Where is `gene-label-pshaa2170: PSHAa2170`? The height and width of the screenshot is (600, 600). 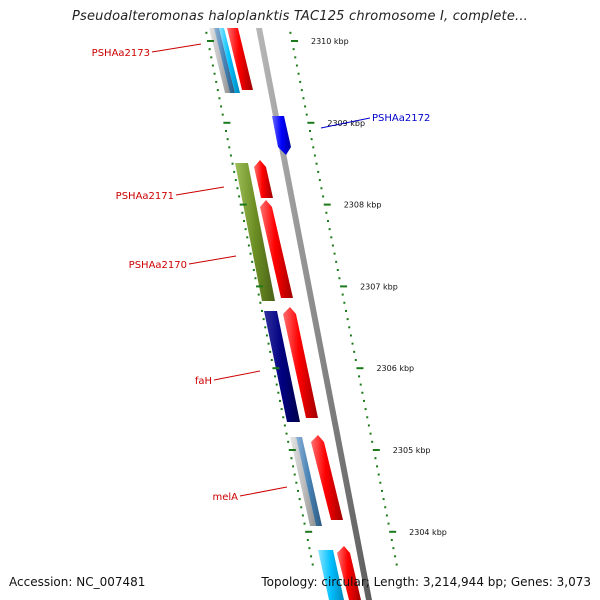
gene-label-pshaa2170: PSHAa2170 is located at coordinates (158, 265).